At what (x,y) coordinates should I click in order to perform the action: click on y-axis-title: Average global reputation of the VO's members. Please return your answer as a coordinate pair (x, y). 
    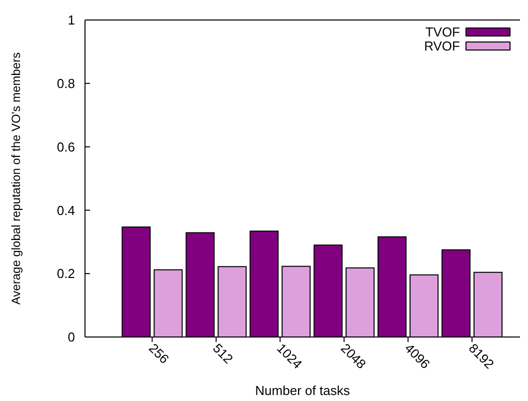
    Looking at the image, I should click on (16, 178).